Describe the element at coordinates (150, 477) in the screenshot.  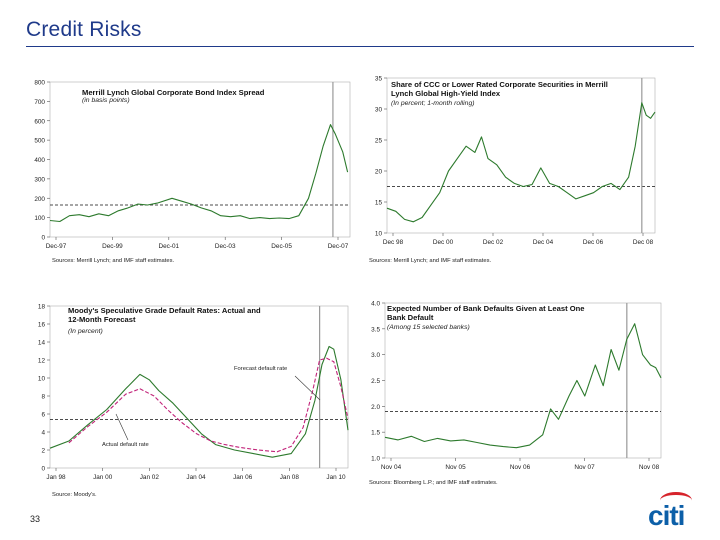
I see `x-tick-label: Jan 02` at that location.